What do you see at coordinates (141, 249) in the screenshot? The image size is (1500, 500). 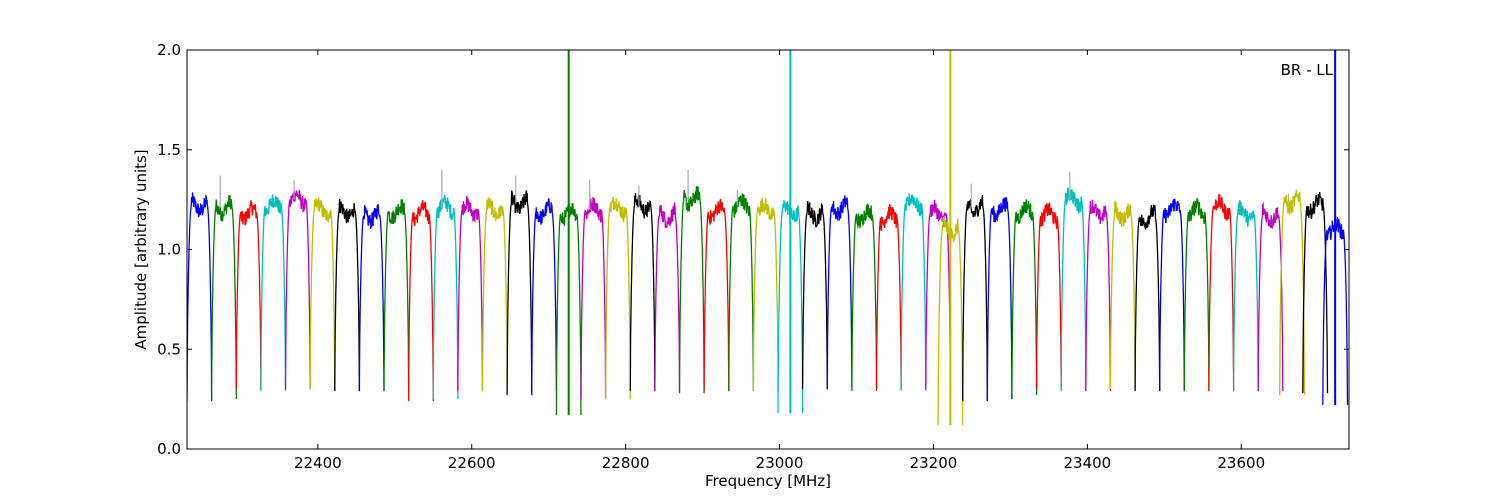 I see `y-axis-label: Amplitude [arbitrary units]` at bounding box center [141, 249].